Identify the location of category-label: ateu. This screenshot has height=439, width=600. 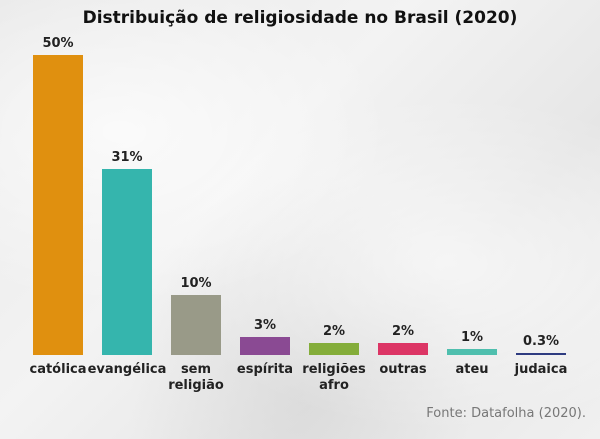
(471, 369).